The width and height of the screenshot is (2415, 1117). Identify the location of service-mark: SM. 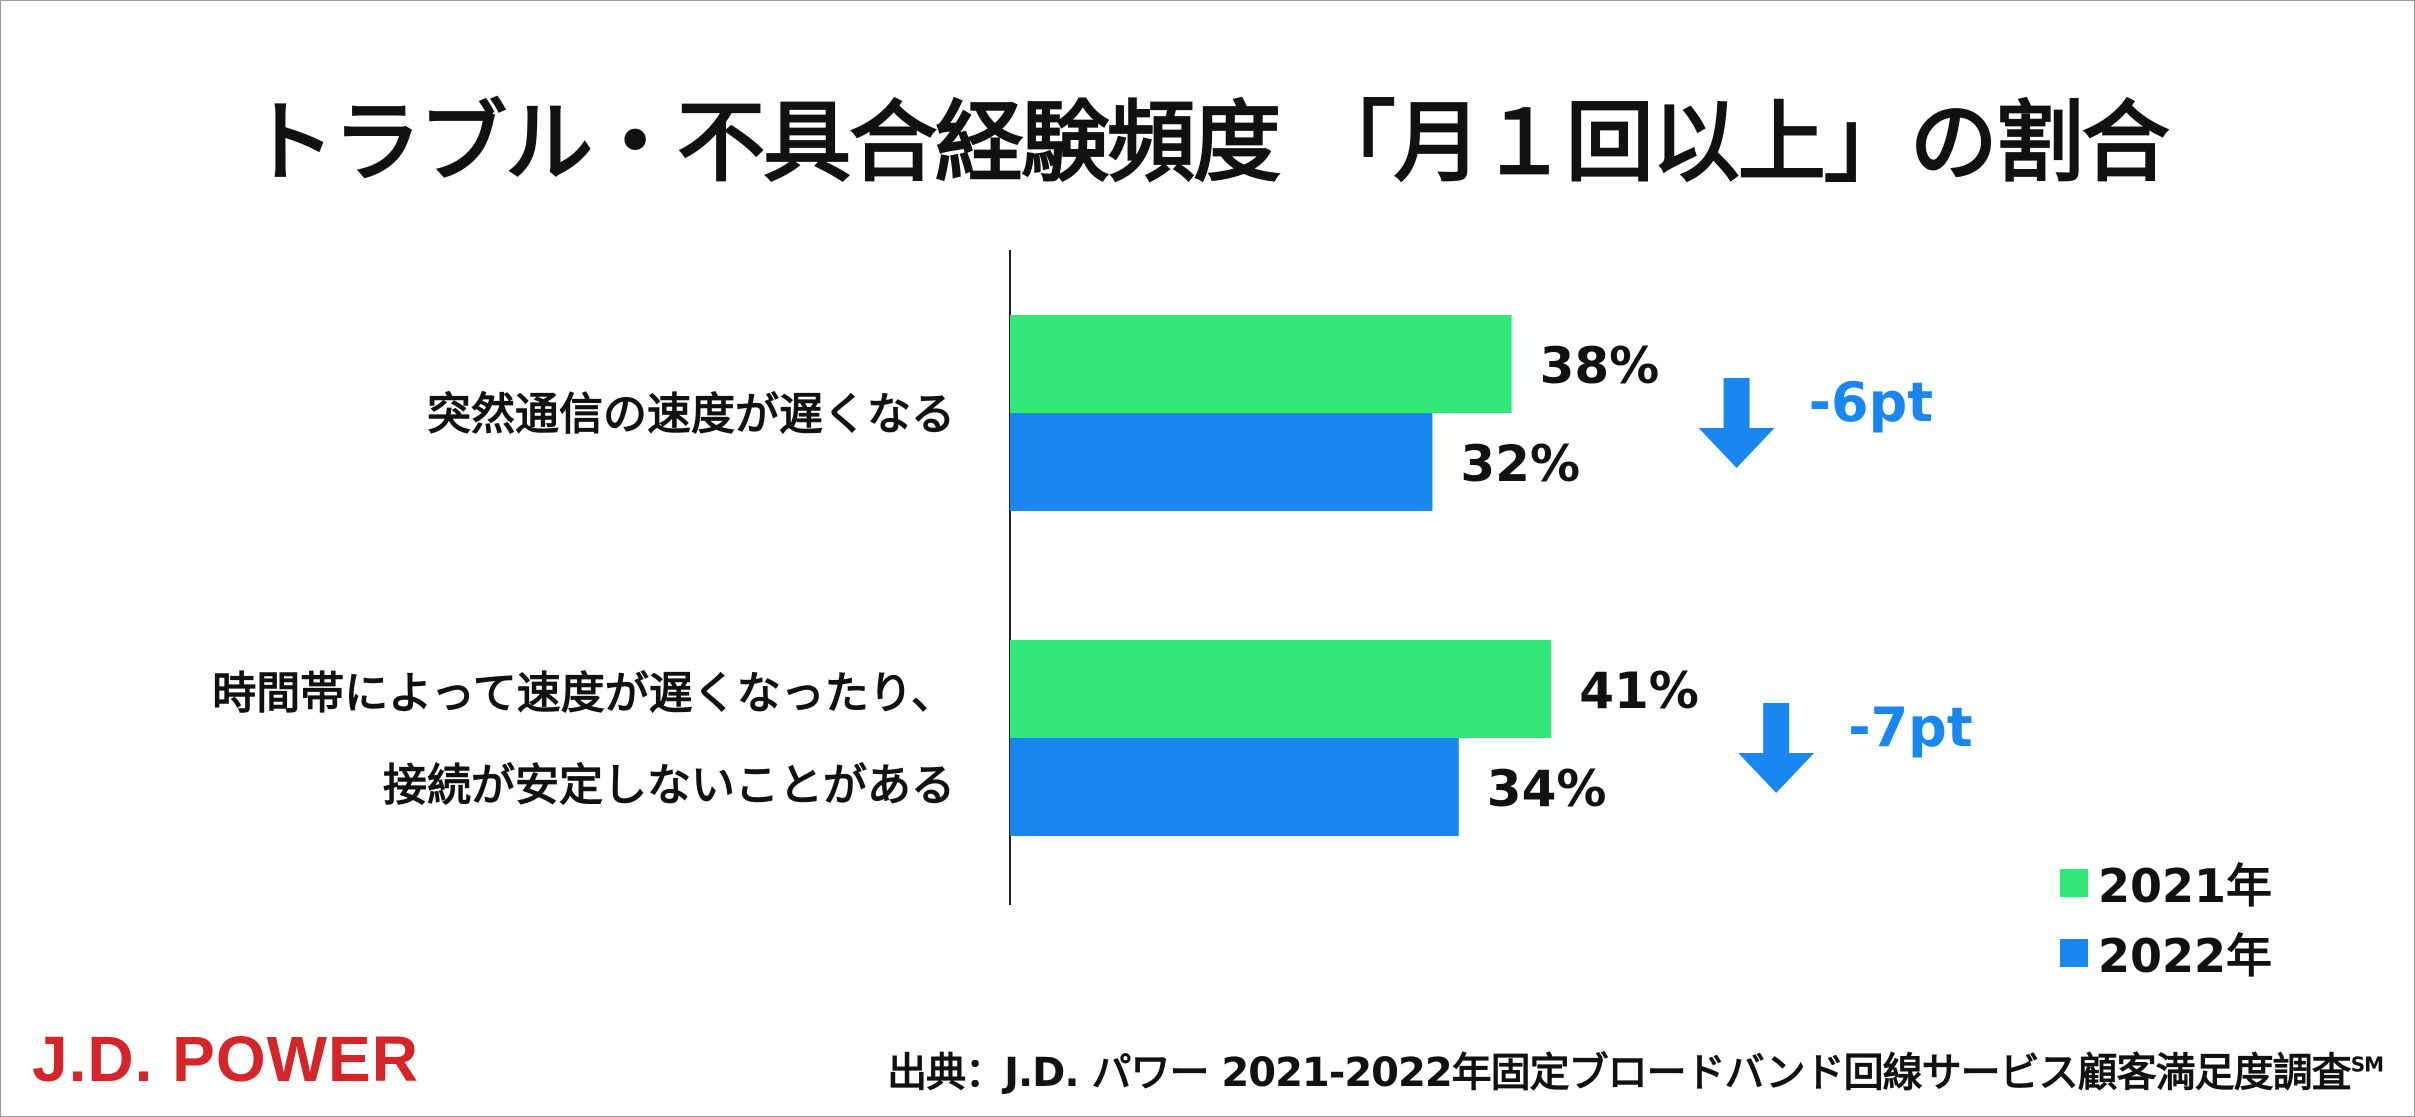
(2367, 1064).